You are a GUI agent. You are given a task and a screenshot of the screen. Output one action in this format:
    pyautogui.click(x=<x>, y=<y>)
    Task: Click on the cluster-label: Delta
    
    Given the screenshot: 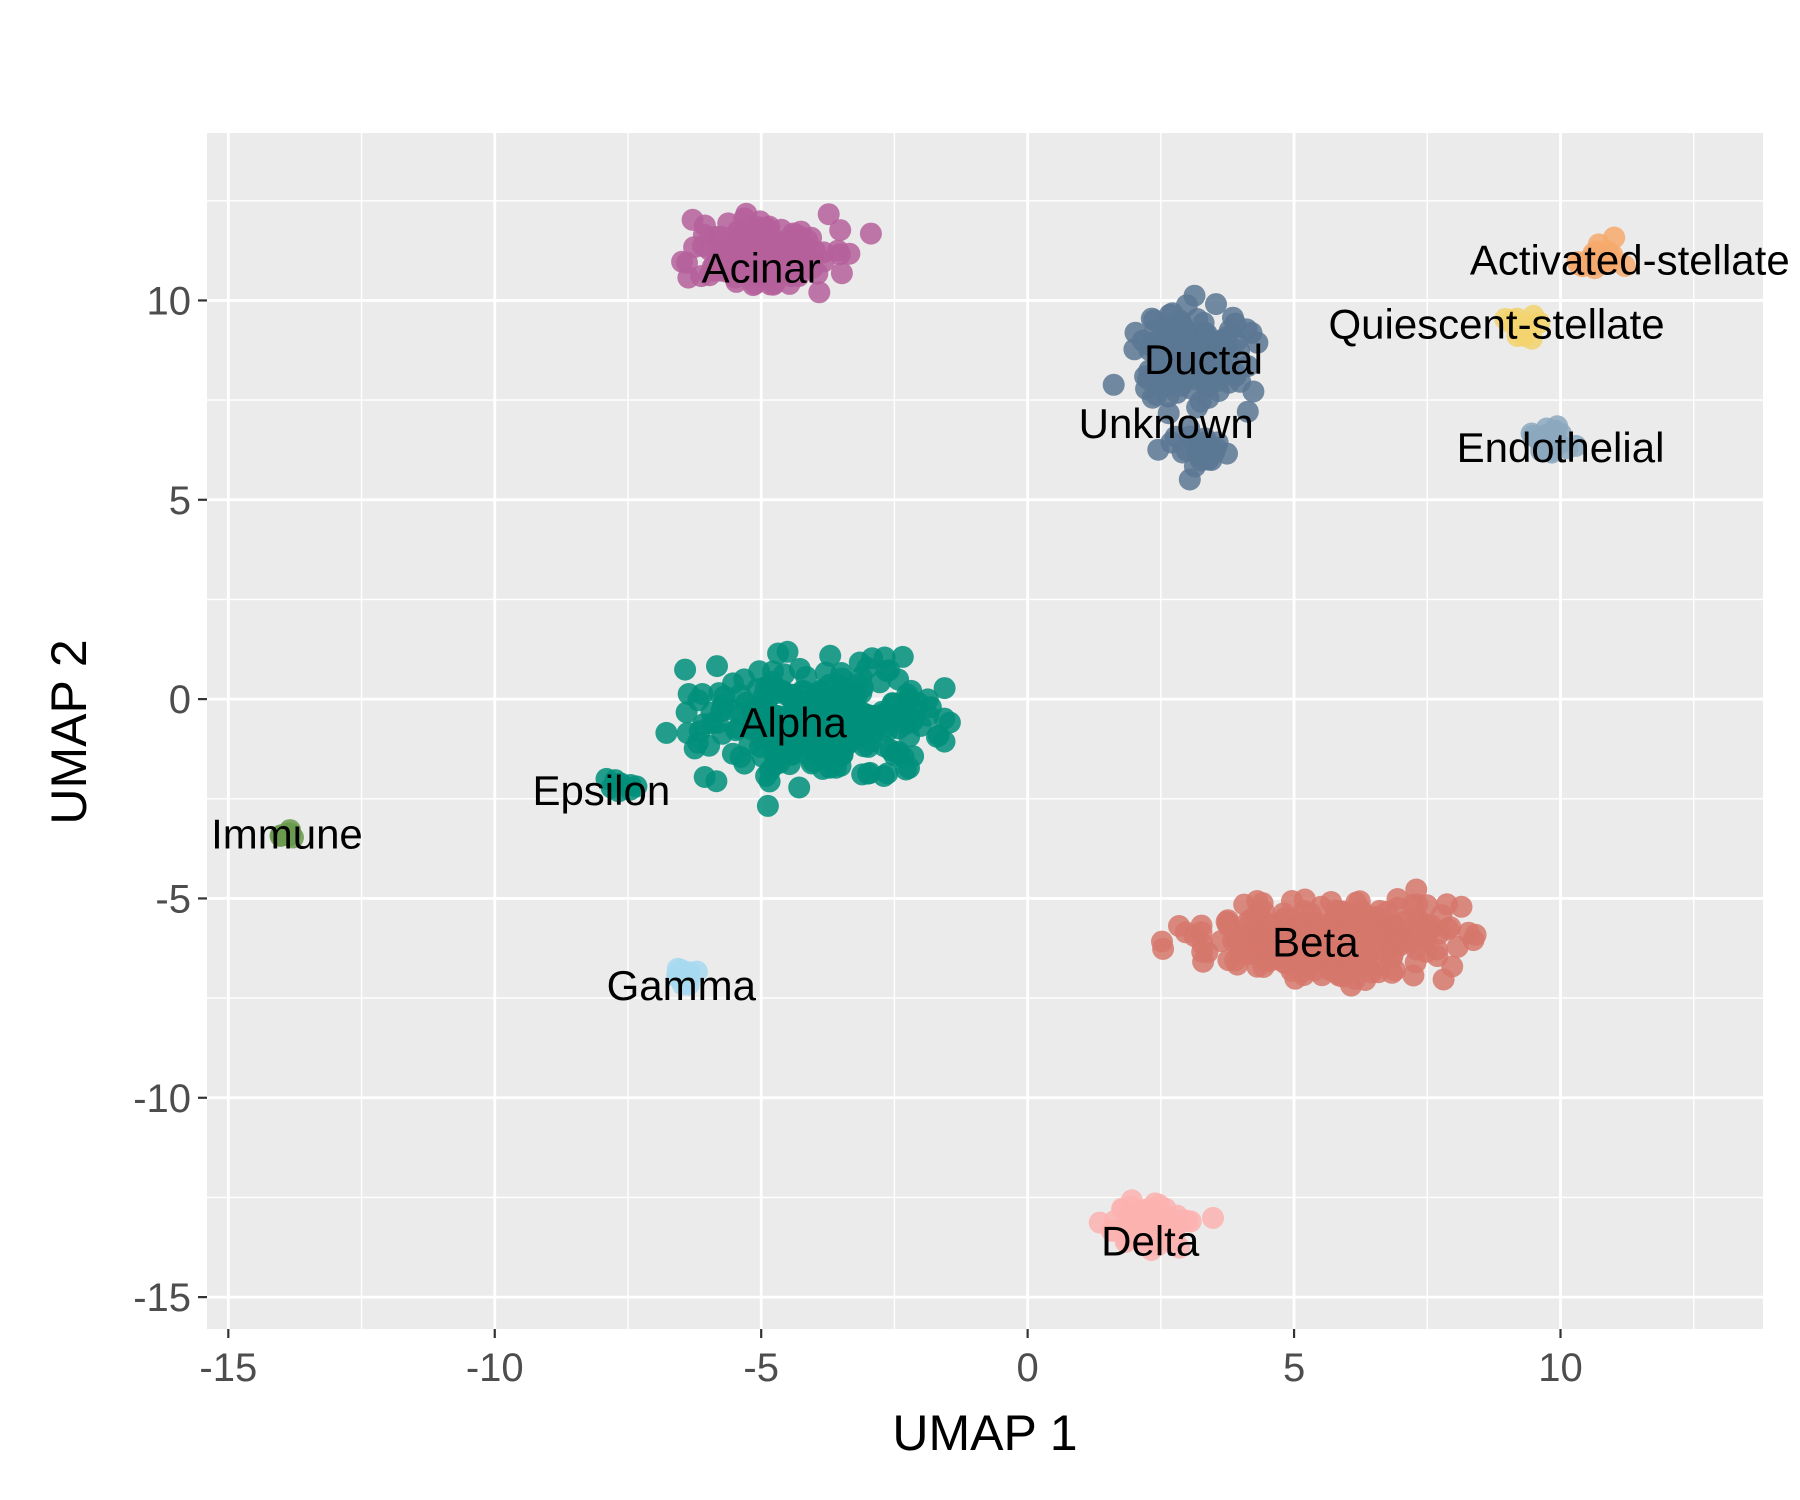 What is the action you would take?
    pyautogui.click(x=1150, y=1240)
    